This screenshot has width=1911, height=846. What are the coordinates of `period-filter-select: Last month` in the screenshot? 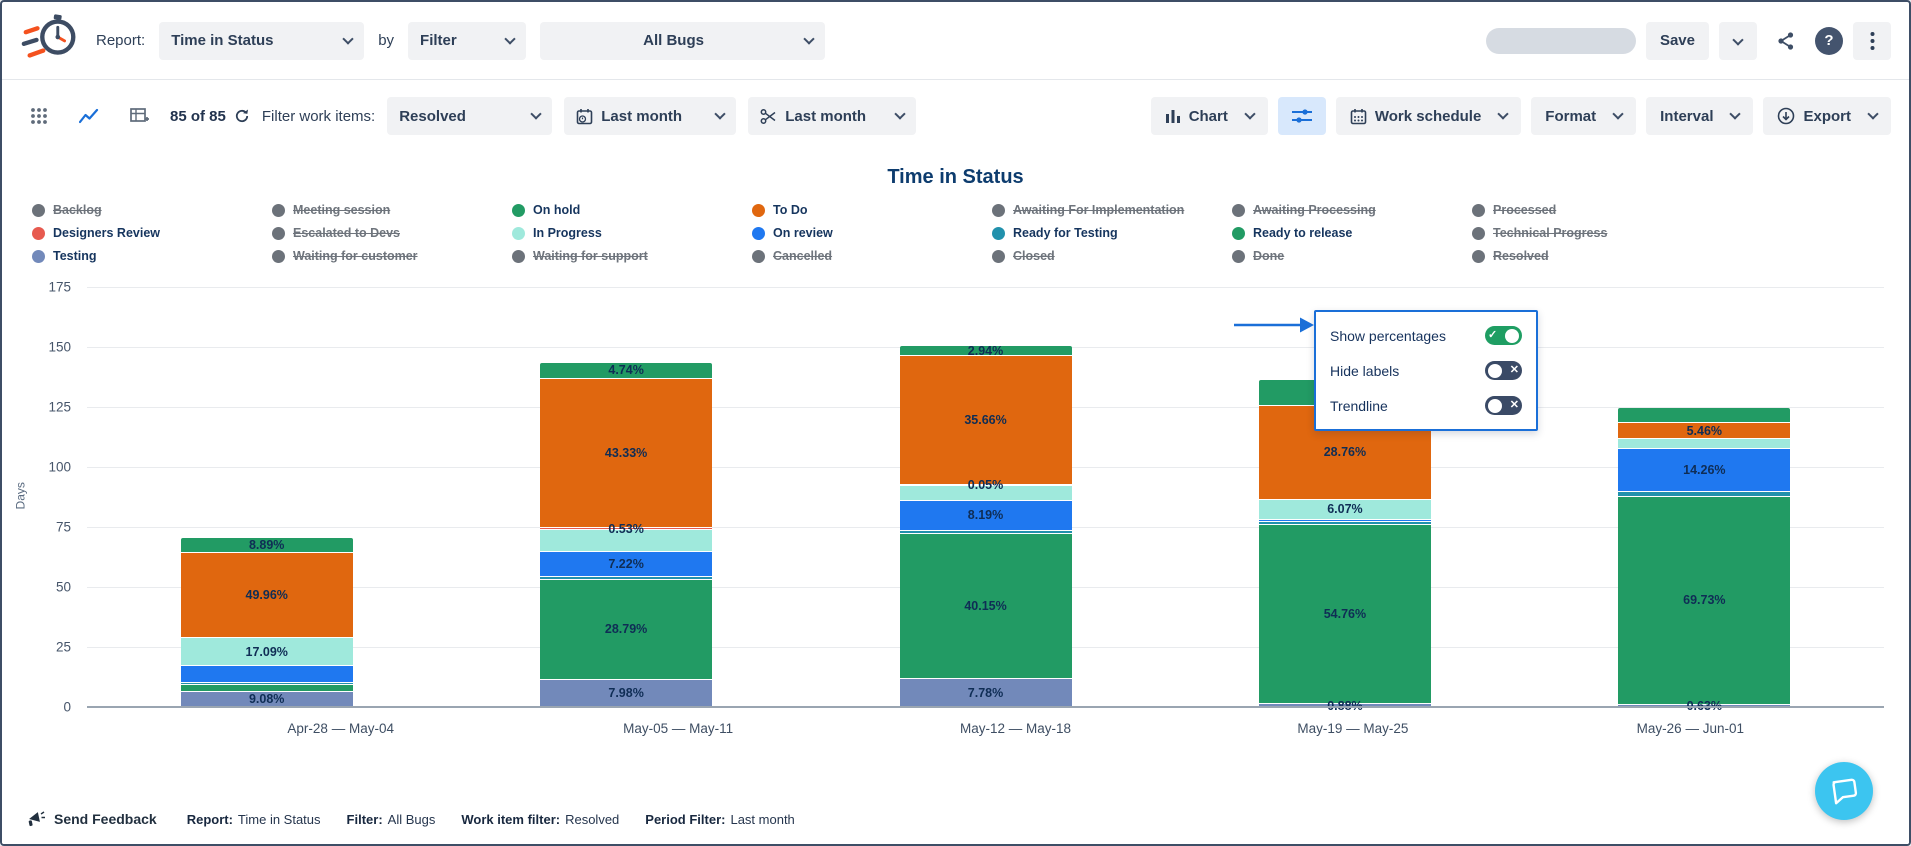 It's located at (832, 116).